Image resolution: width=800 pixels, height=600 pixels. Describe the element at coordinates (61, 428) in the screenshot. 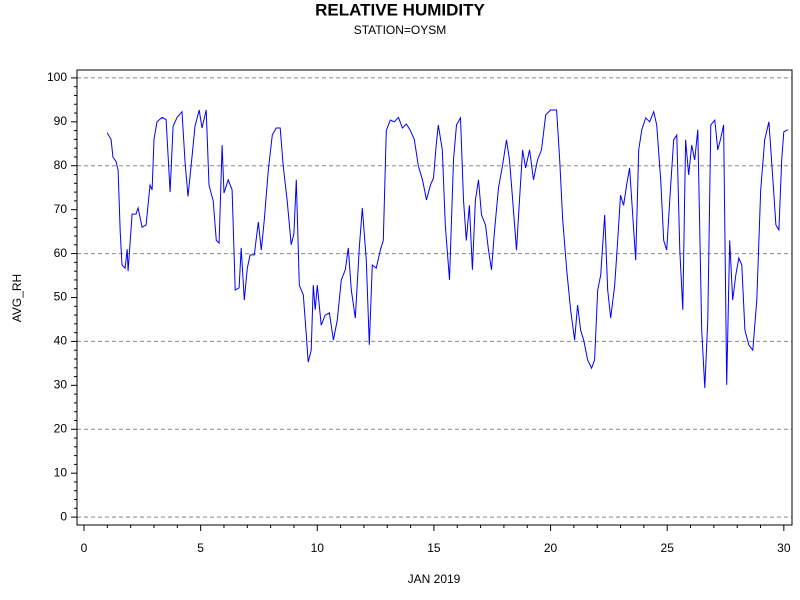

I see `y-tick-label: 20` at that location.